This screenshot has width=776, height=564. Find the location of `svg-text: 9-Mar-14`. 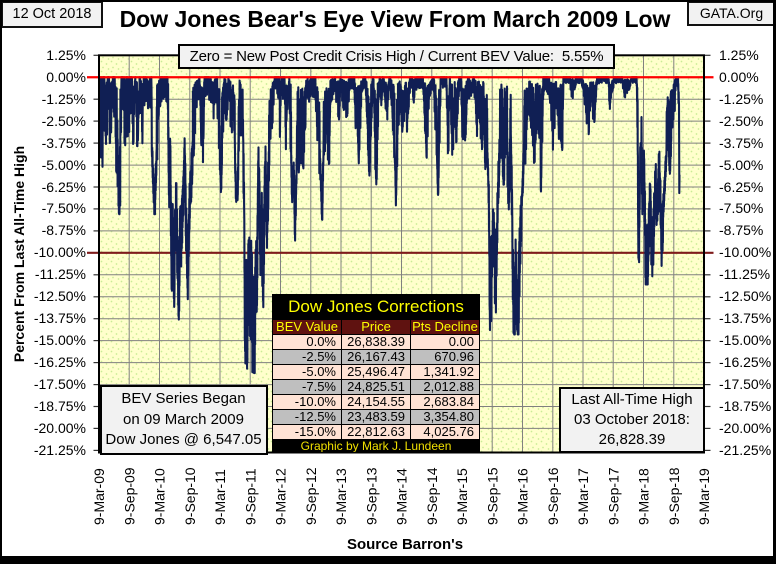

svg-text: 9-Mar-14 is located at coordinates (402, 496).